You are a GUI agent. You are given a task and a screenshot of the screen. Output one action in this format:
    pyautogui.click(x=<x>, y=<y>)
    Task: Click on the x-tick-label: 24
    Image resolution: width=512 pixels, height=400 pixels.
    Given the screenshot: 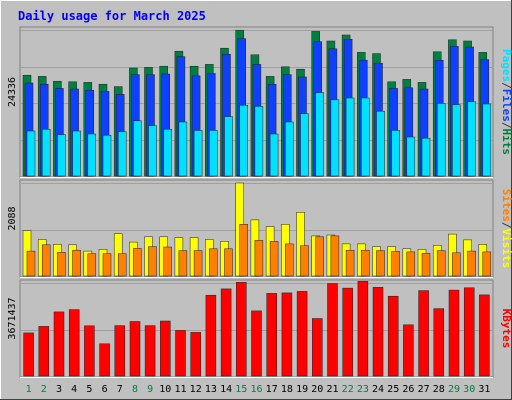 What is the action you would take?
    pyautogui.click(x=378, y=389)
    